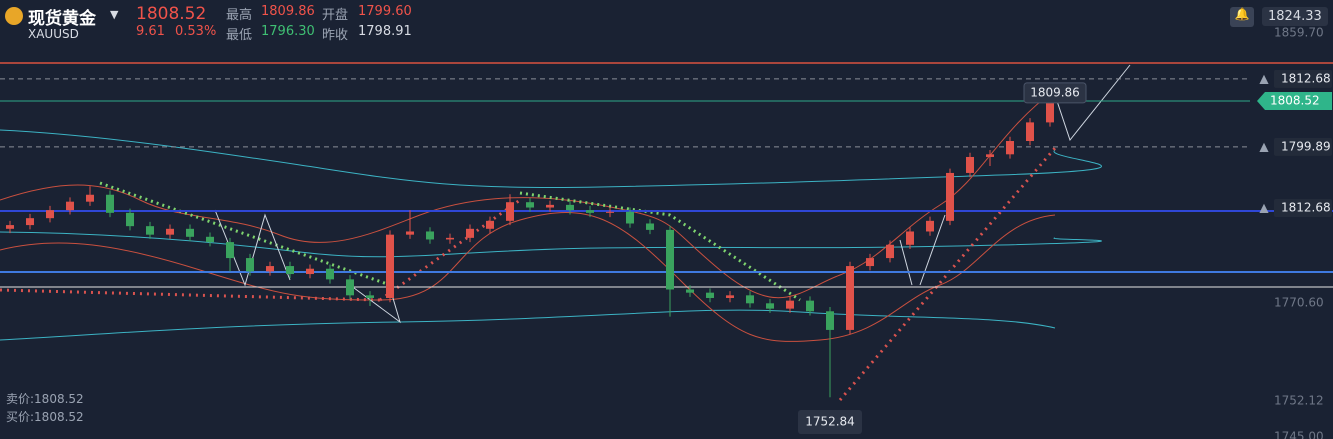 The height and width of the screenshot is (439, 1333). I want to click on alert-bell: 🔔, so click(1242, 17).